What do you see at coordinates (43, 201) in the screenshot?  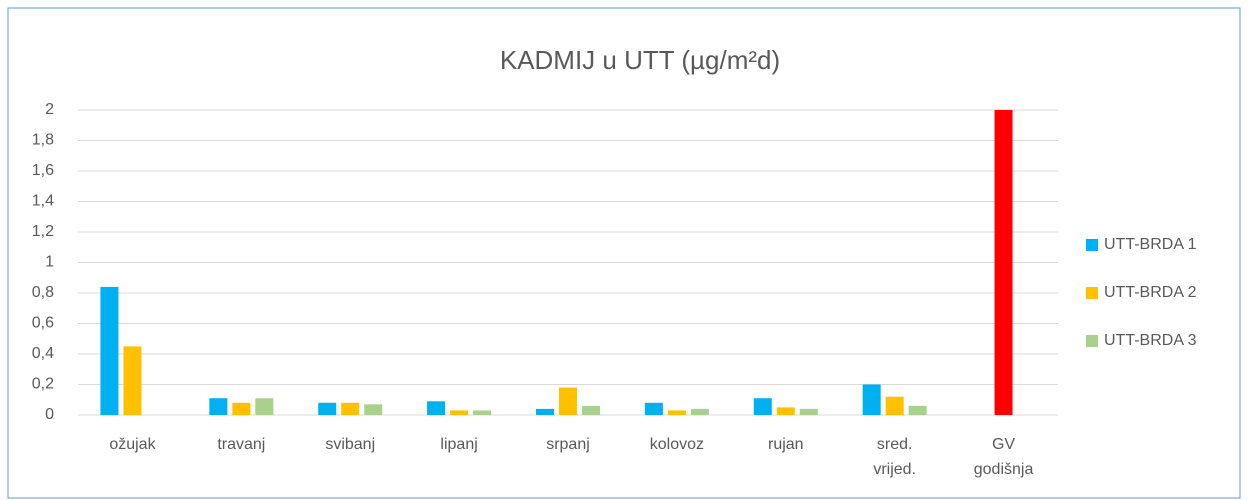 I see `y-tick-label: 1,4` at bounding box center [43, 201].